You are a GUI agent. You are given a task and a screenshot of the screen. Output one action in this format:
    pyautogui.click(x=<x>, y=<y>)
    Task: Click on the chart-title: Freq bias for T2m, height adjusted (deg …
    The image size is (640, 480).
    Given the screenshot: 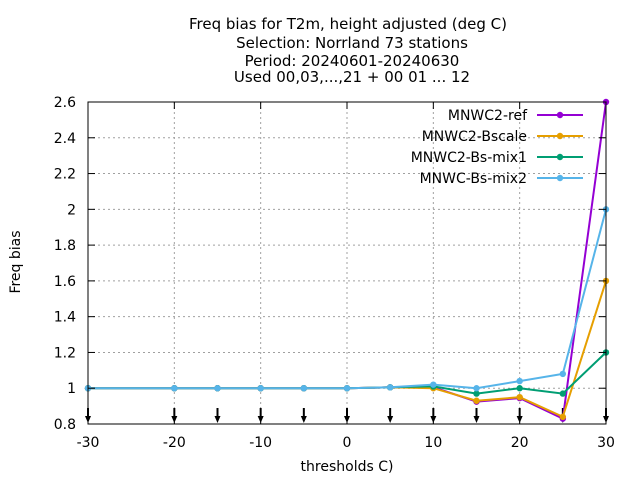 What is the action you would take?
    pyautogui.click(x=348, y=50)
    